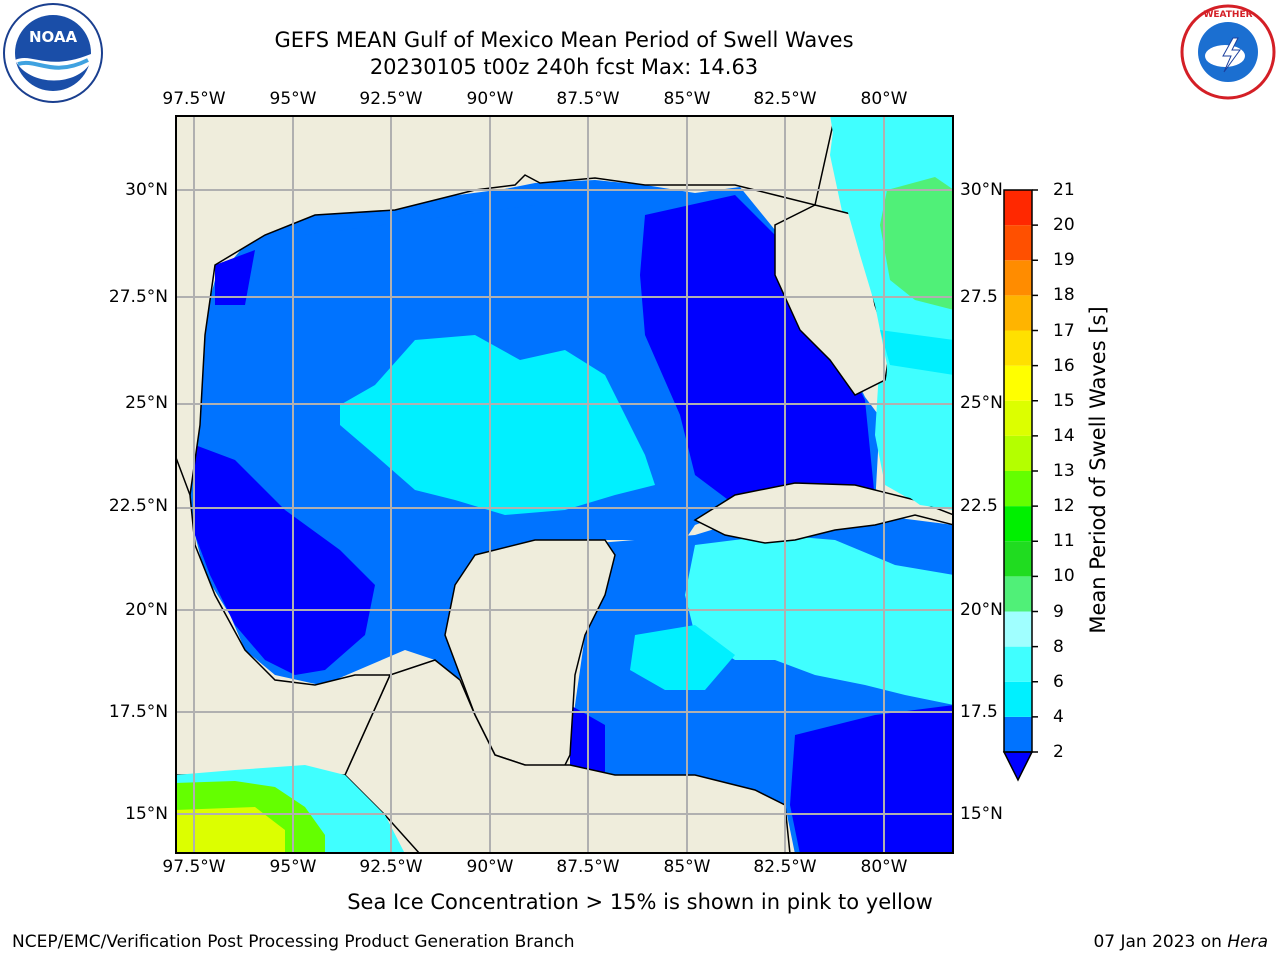 Image resolution: width=1280 pixels, height=960 pixels. I want to click on lat-label-right: 25°N, so click(981, 403).